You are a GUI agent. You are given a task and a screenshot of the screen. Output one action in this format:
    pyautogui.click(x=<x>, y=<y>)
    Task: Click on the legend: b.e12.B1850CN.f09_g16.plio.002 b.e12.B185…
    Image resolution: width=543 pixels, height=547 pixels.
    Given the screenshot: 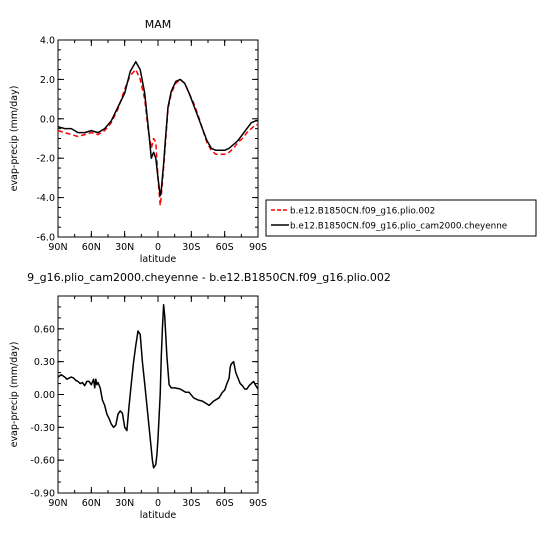 What is the action you would take?
    pyautogui.click(x=401, y=218)
    